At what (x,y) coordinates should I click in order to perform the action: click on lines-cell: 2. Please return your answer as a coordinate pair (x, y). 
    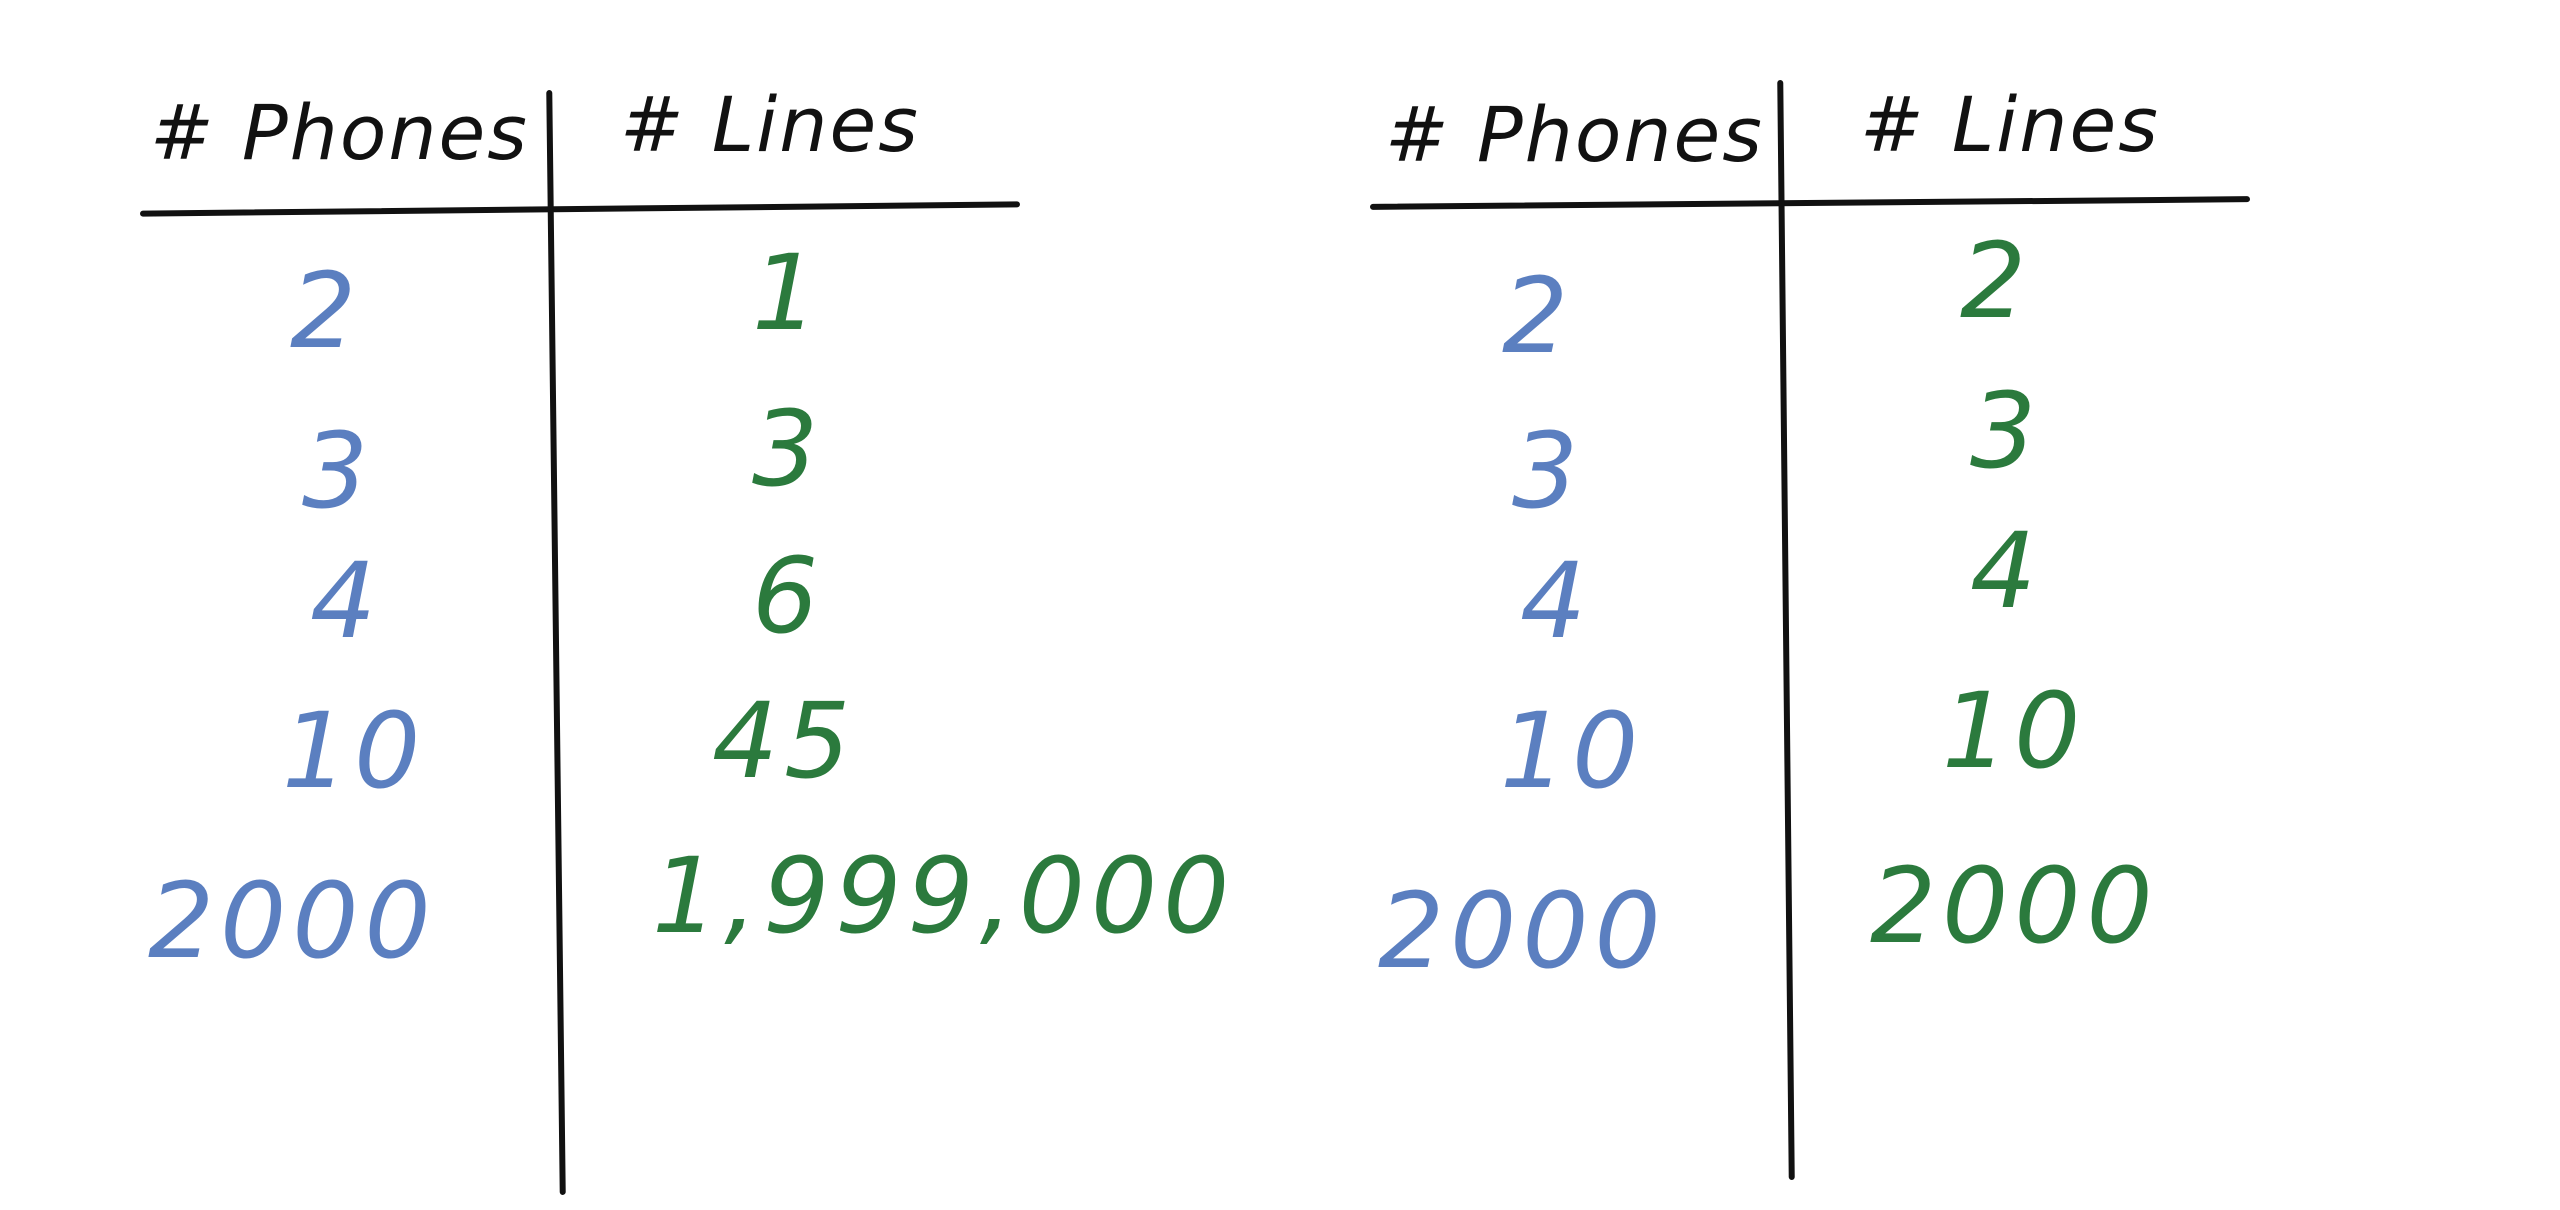
    Looking at the image, I should click on (1996, 281).